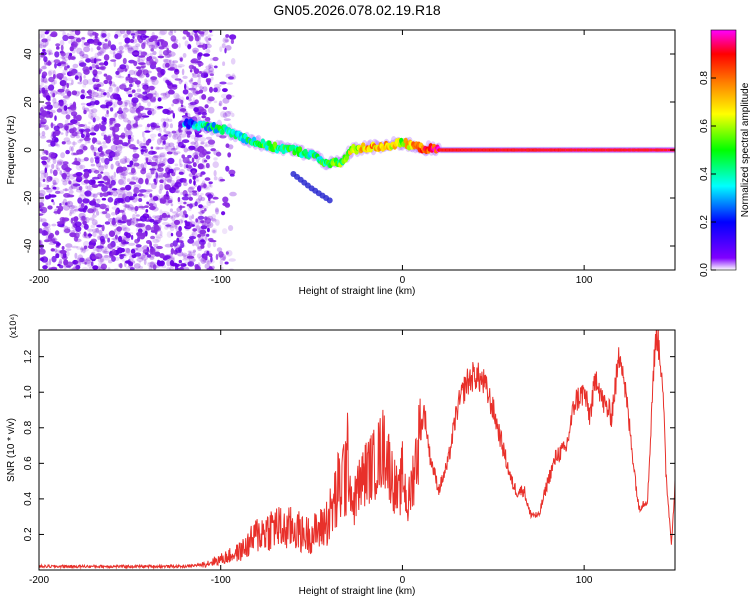  I want to click on y-tick-label: -40, so click(28, 245).